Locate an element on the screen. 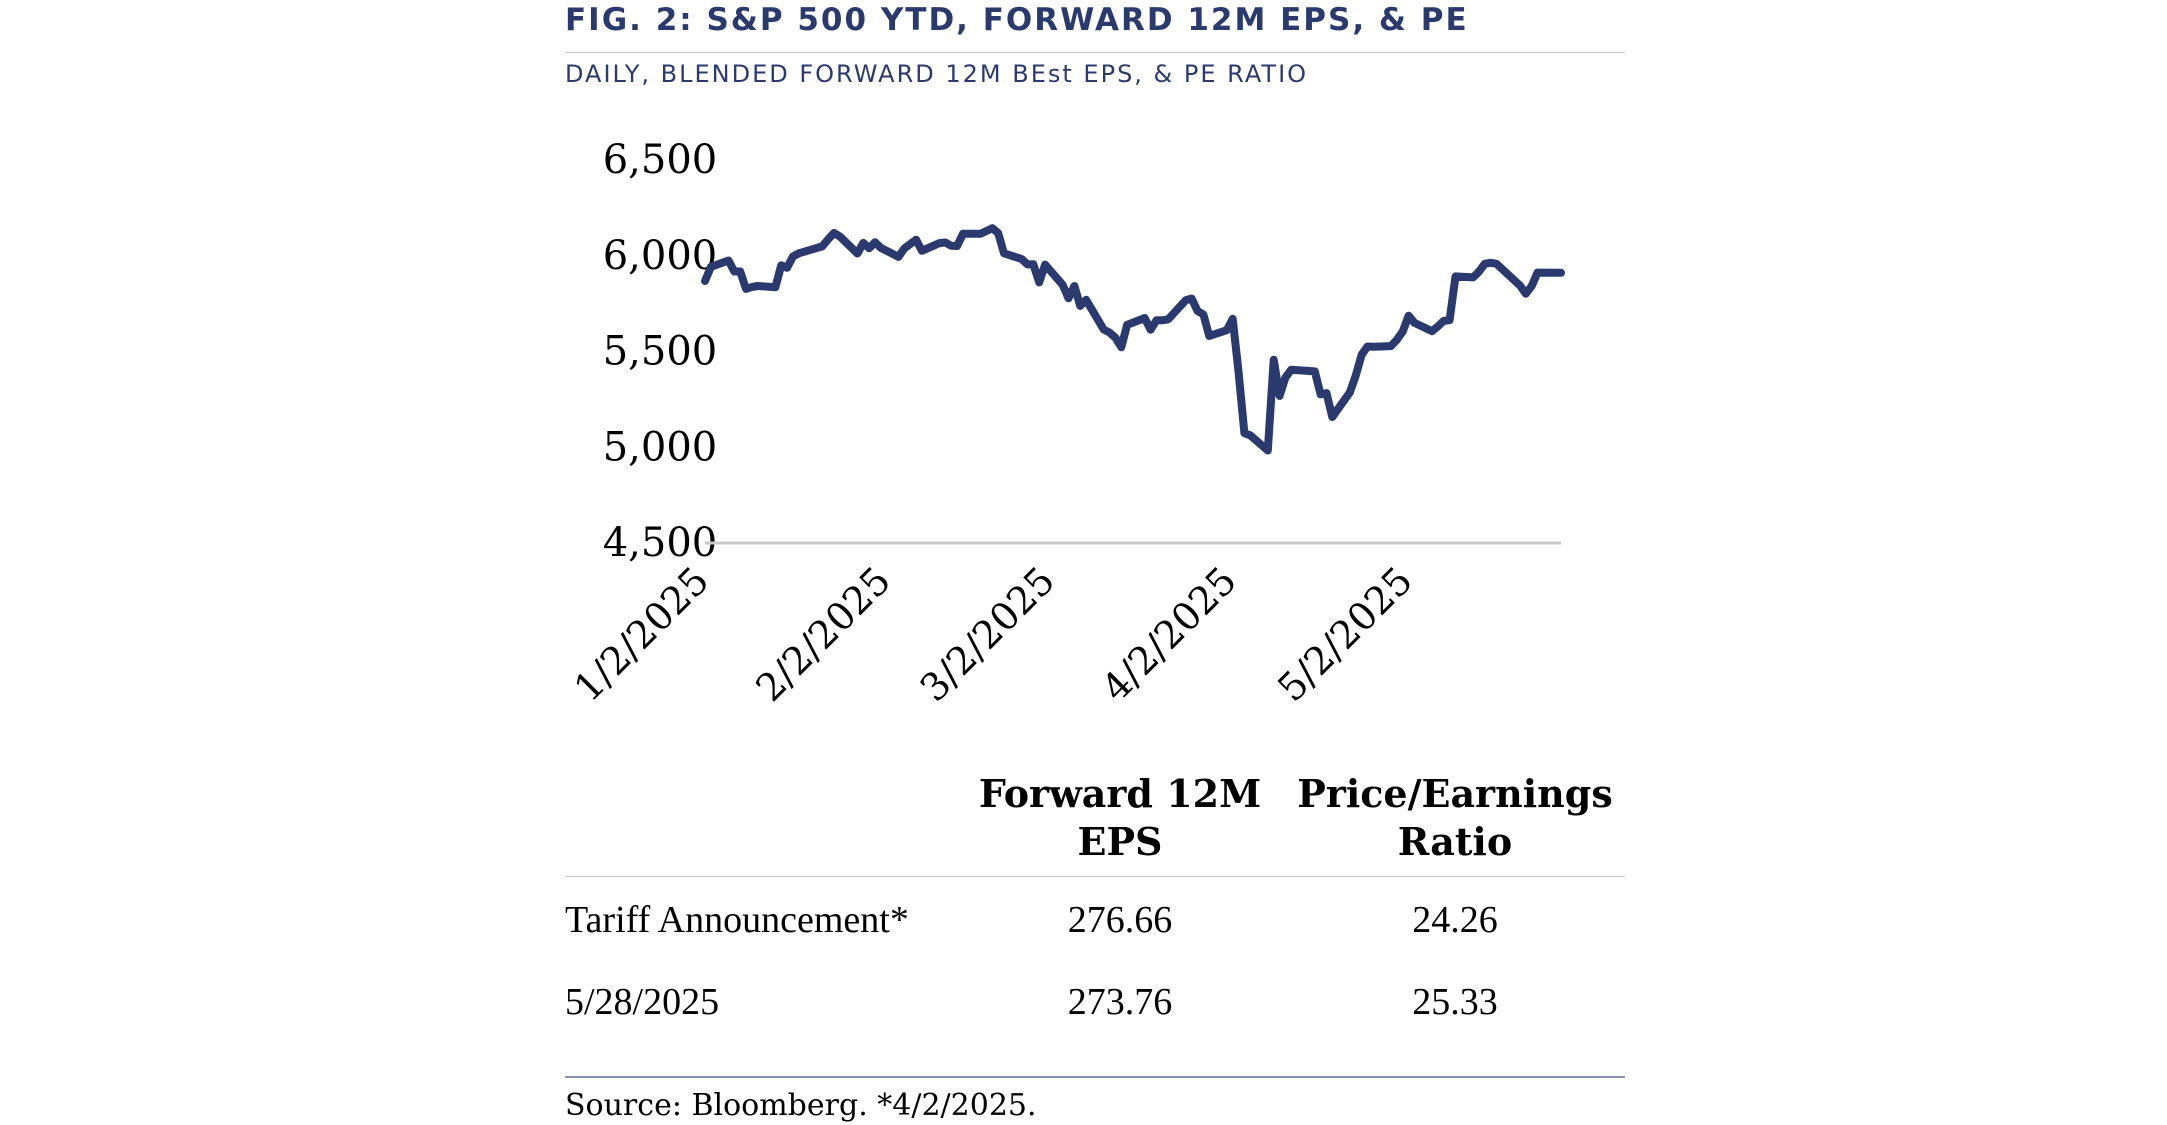 The height and width of the screenshot is (1125, 2167). source-note: Source: Bloomberg. *4/2/2025. is located at coordinates (801, 1105).